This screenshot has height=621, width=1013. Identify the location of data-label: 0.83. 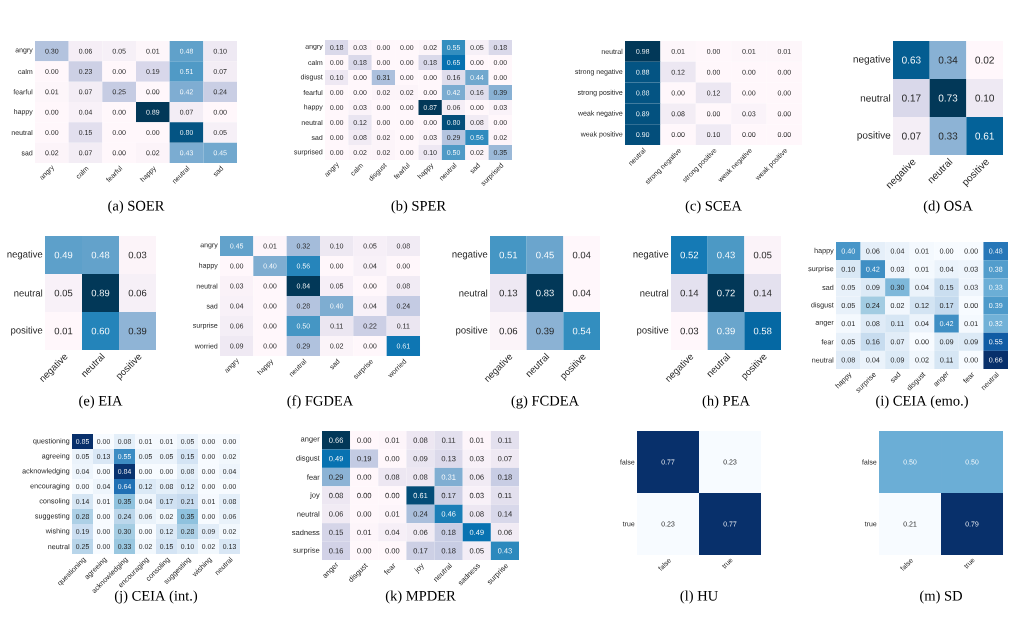
(545, 293).